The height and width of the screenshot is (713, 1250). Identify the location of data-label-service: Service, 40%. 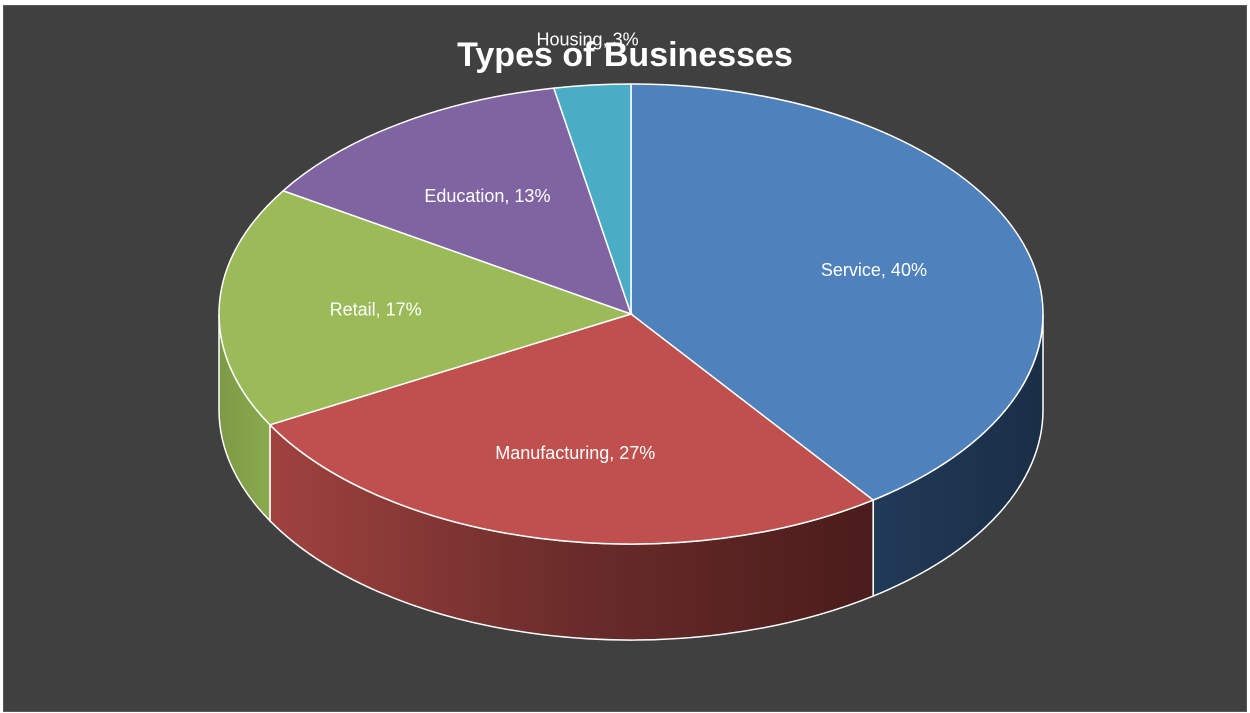
(874, 270).